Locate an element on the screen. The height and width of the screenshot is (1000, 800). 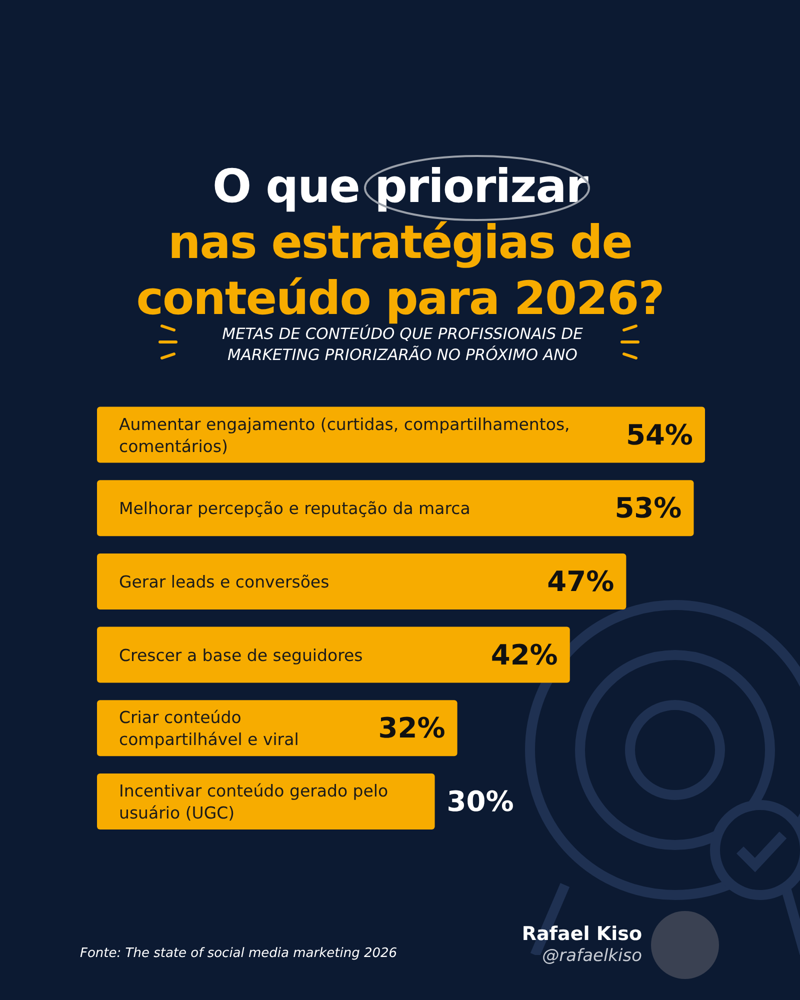
data-label: 54% is located at coordinates (659, 435).